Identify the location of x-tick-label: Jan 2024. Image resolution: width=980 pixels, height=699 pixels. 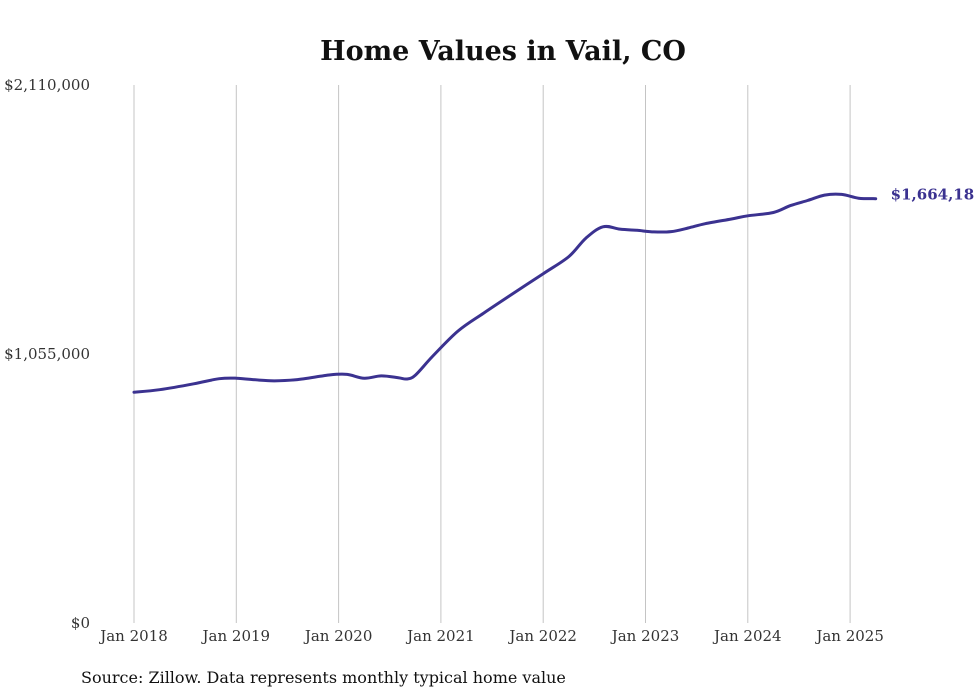
(747, 636).